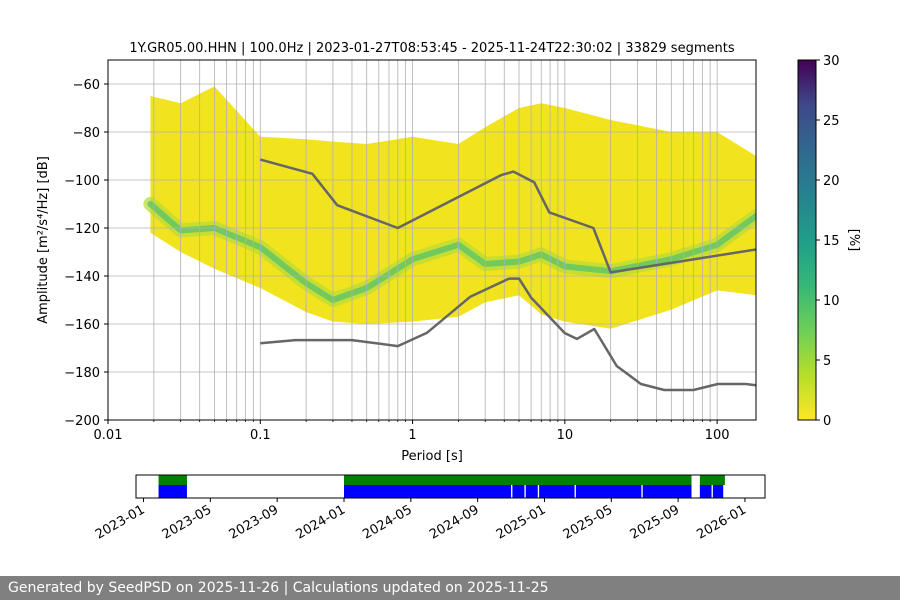 The height and width of the screenshot is (600, 900). Describe the element at coordinates (86, 133) in the screenshot. I see `y-tick-label: −80` at that location.